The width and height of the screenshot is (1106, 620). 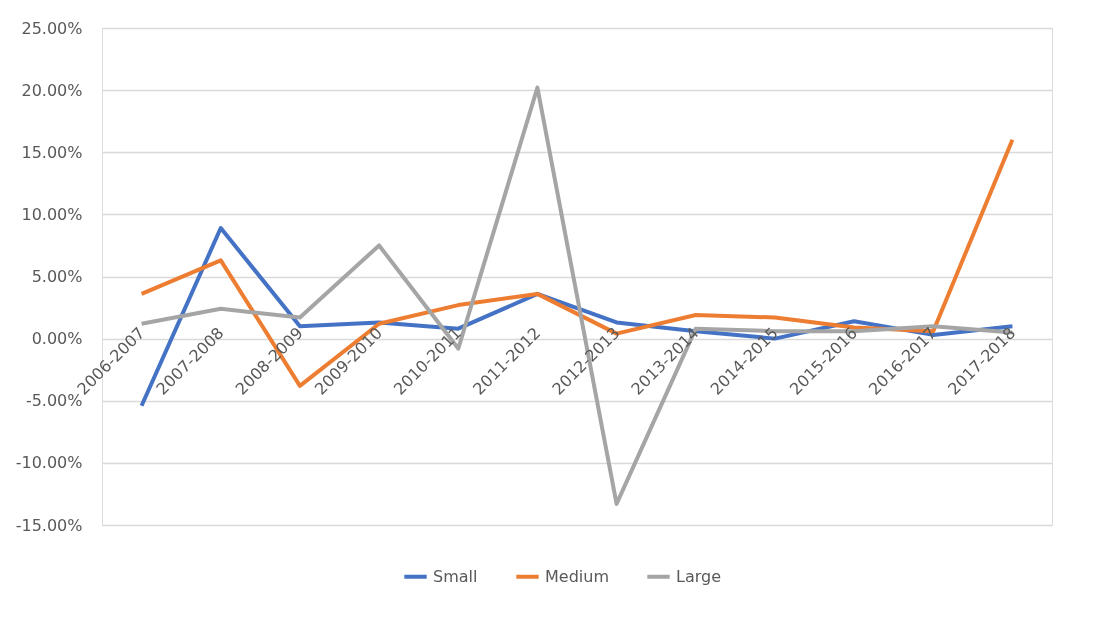 What do you see at coordinates (54, 401) in the screenshot?
I see `y-tick-label: -5.00%` at bounding box center [54, 401].